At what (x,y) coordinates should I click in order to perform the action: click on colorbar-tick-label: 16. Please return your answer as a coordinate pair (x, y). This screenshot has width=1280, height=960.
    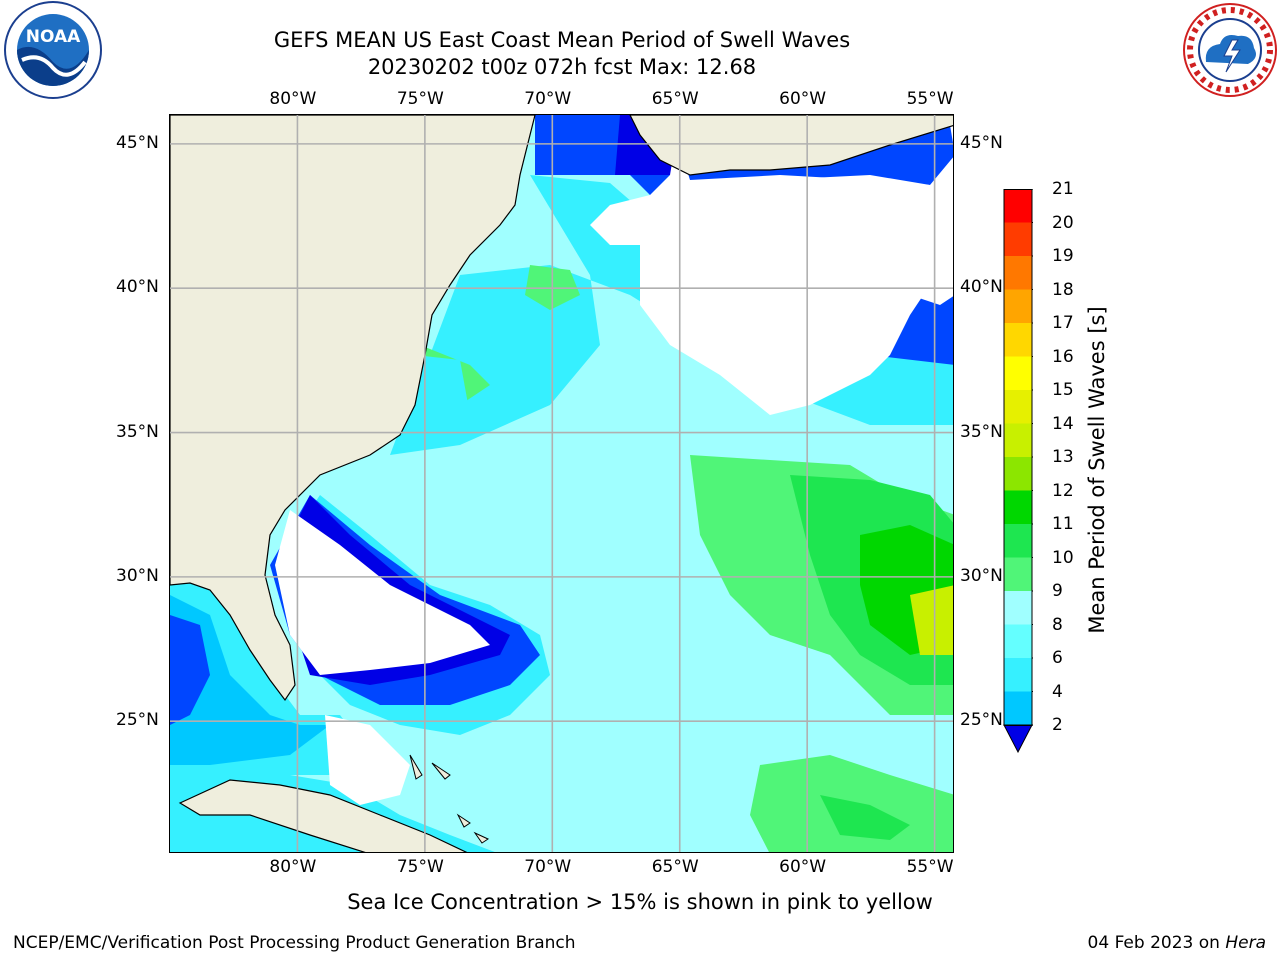
    Looking at the image, I should click on (1063, 356).